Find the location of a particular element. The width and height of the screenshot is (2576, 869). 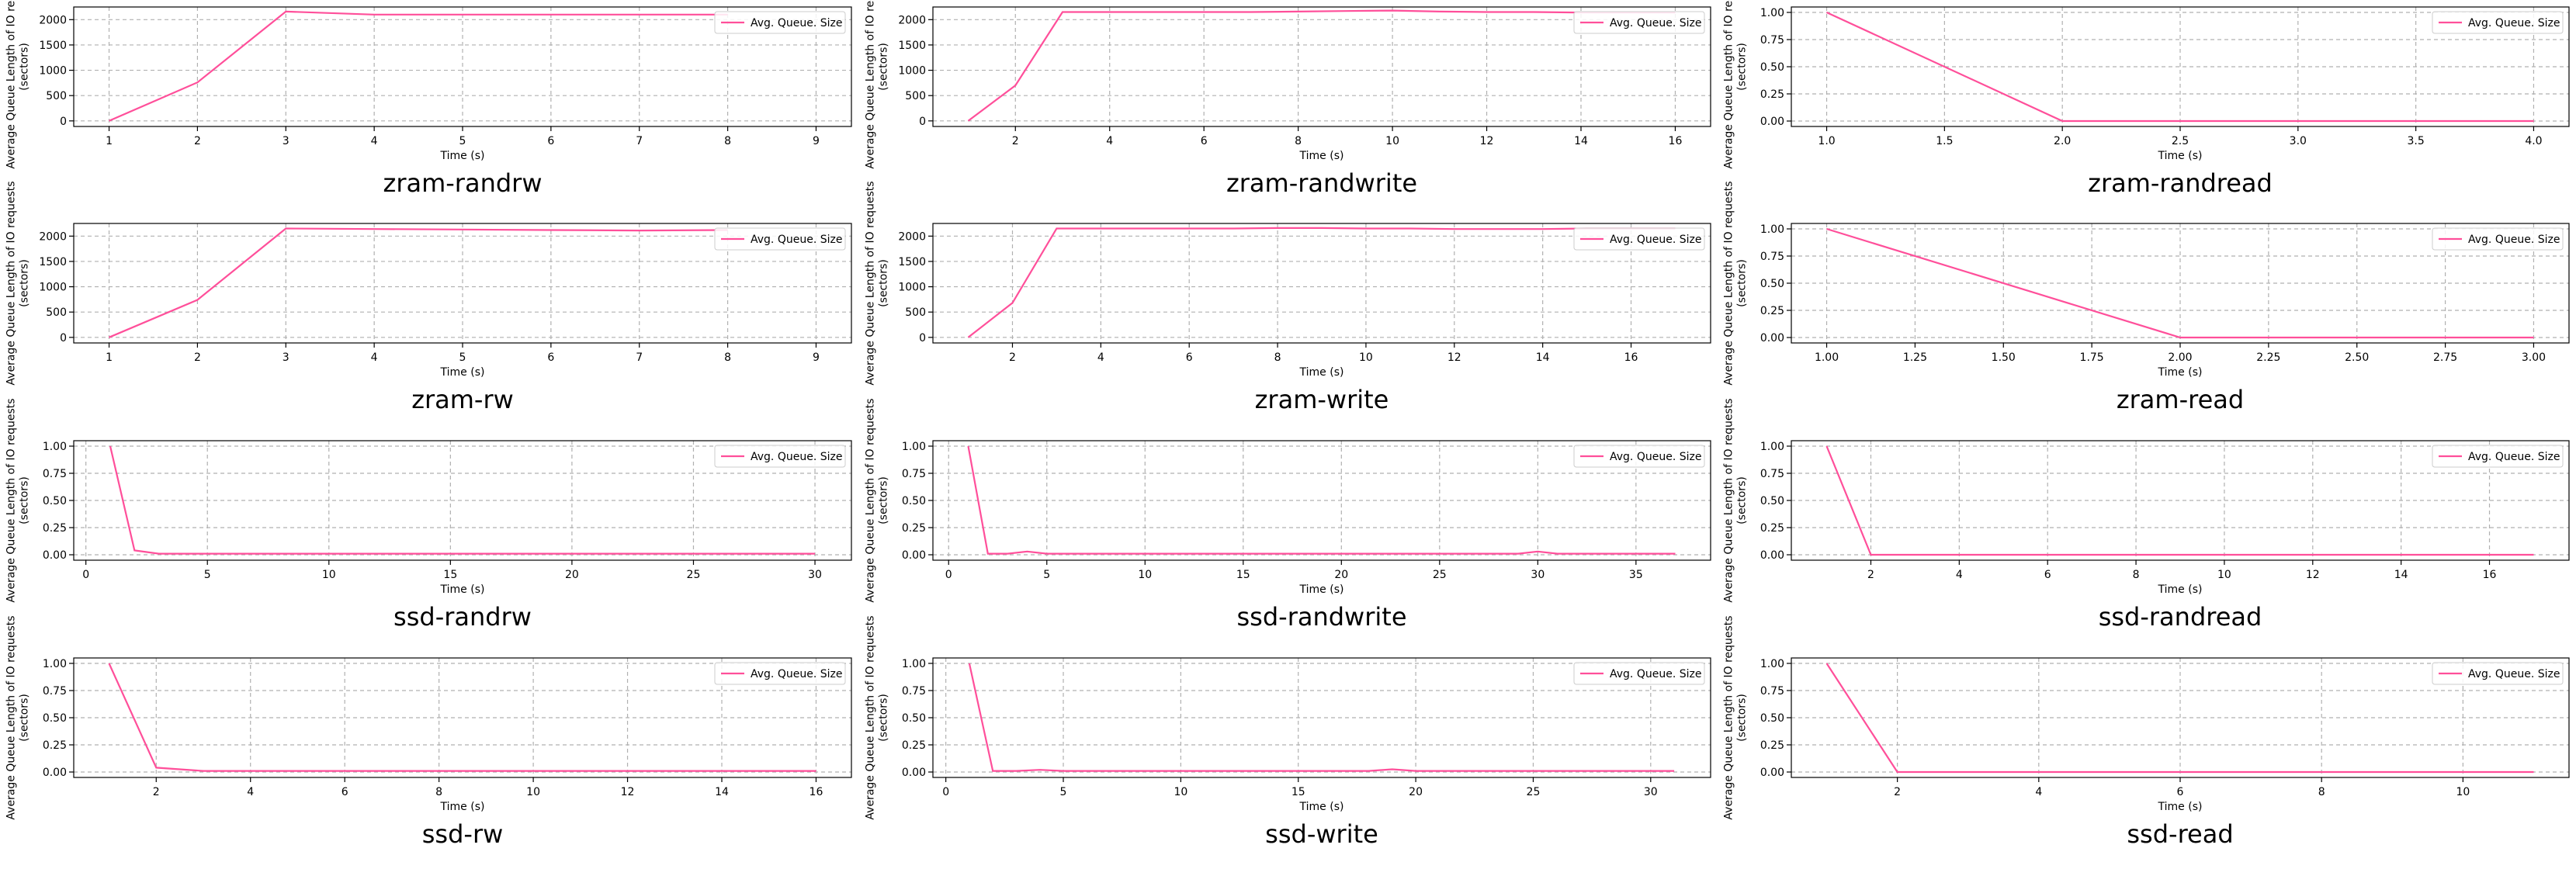

x-tick-label: 2.25 is located at coordinates (2268, 358).